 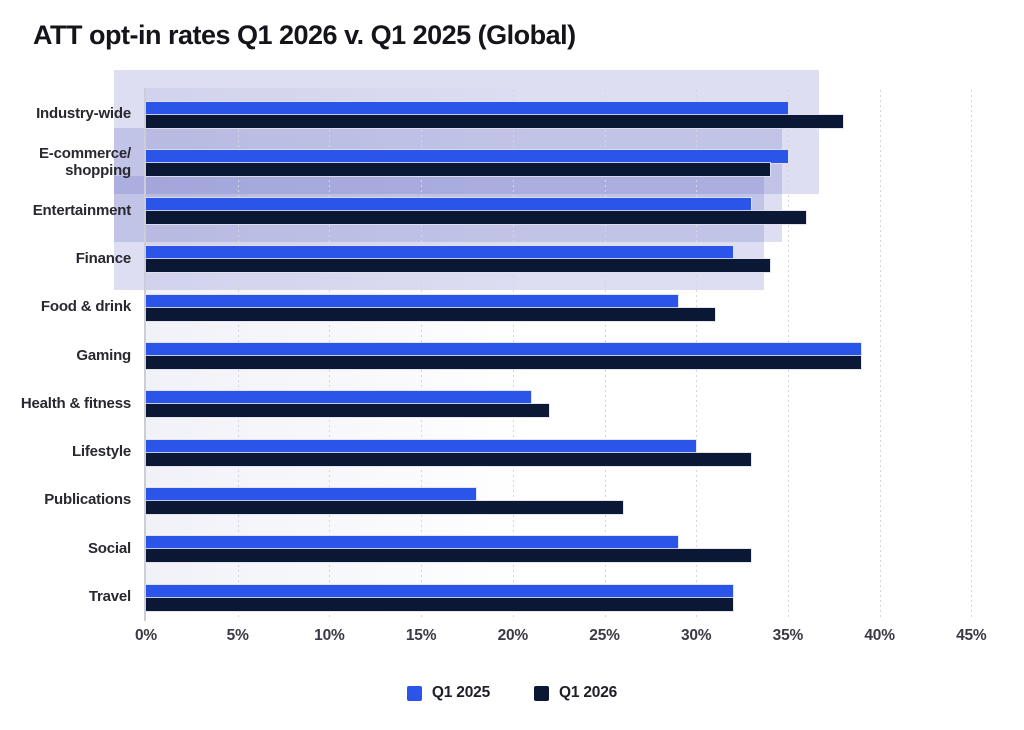 I want to click on x-axis: 0% 5% 10% 15% 20% 25% 30% 35% 40% 45%, so click(x=512, y=638).